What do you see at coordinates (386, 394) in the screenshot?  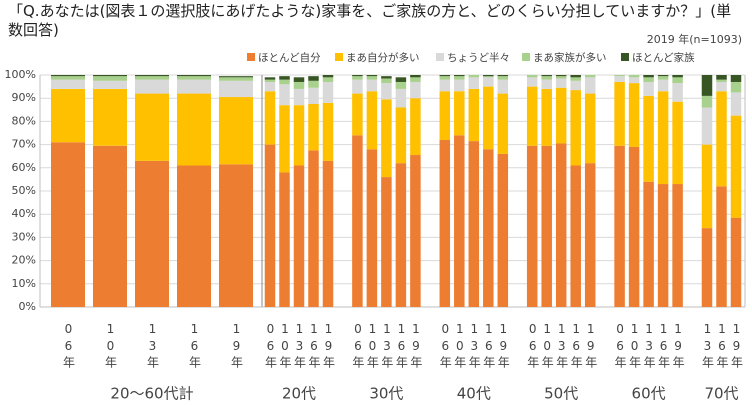 I see `group-label: 30代` at bounding box center [386, 394].